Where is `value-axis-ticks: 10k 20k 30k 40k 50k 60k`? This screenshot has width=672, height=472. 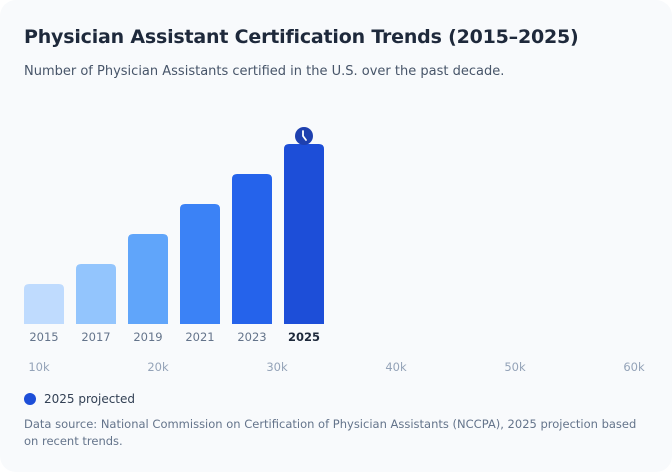
value-axis-ticks: 10k 20k 30k 40k 50k 60k is located at coordinates (336, 369).